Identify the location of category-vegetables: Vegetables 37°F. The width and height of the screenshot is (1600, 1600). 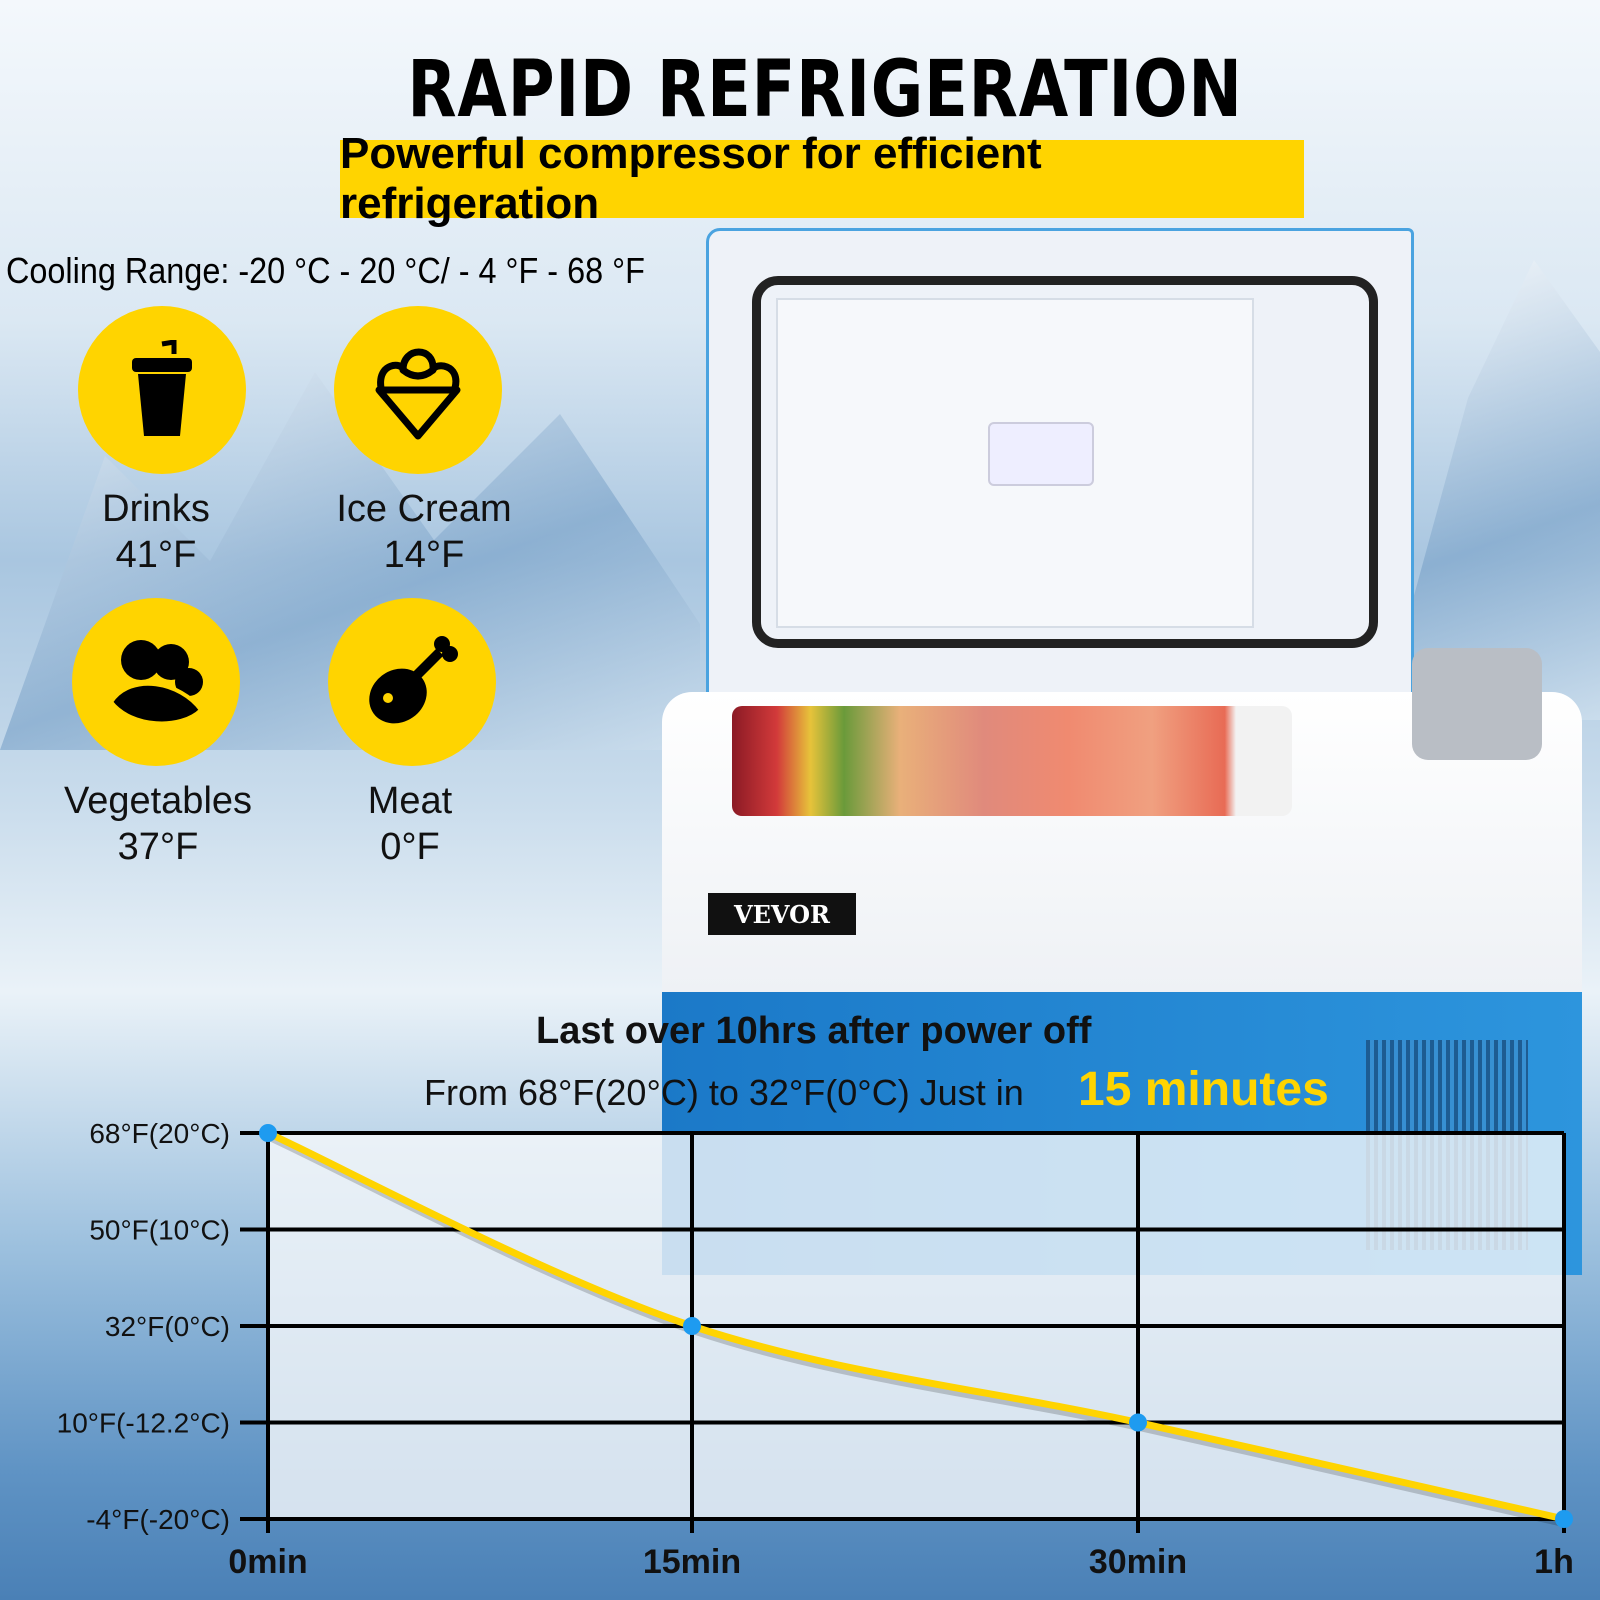
(158, 824).